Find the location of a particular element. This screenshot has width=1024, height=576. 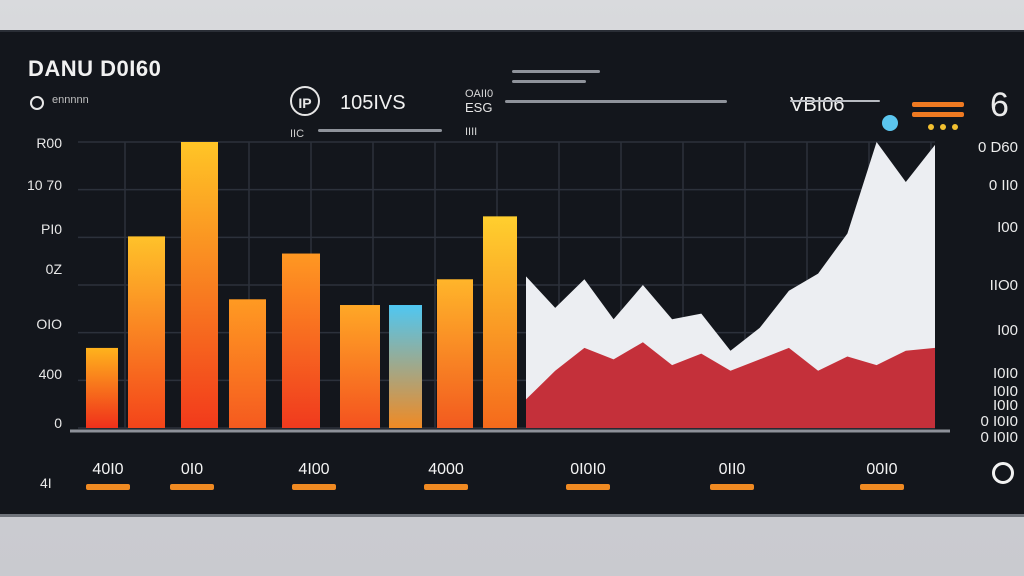

mini-label-middle: ESG is located at coordinates (479, 107).